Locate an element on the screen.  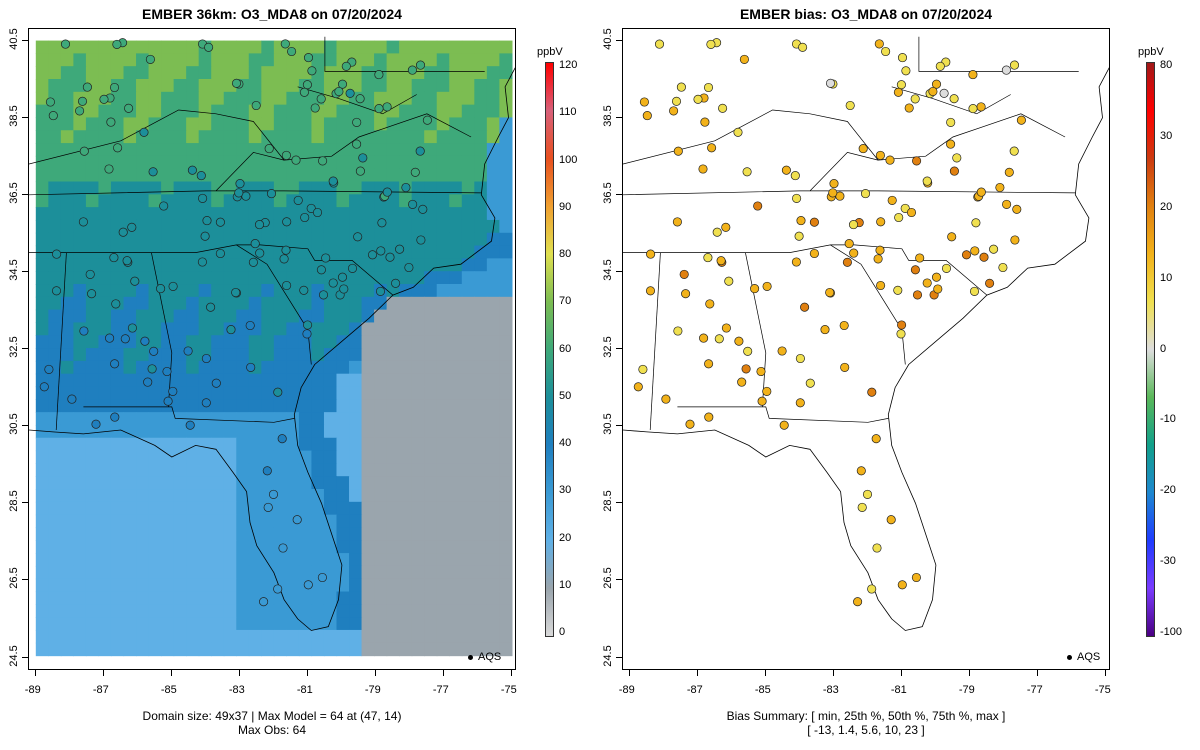
x-tick-label: -83 is located at coordinates (830, 690).